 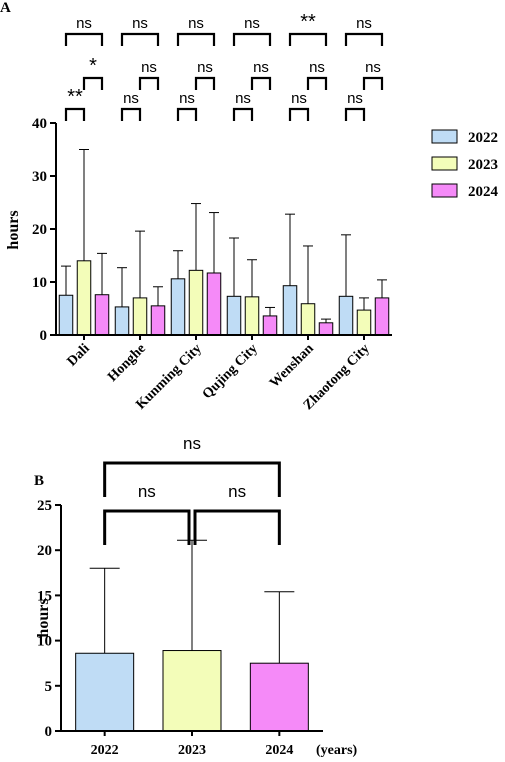 I want to click on bar-2022-wenshan, so click(x=290, y=310).